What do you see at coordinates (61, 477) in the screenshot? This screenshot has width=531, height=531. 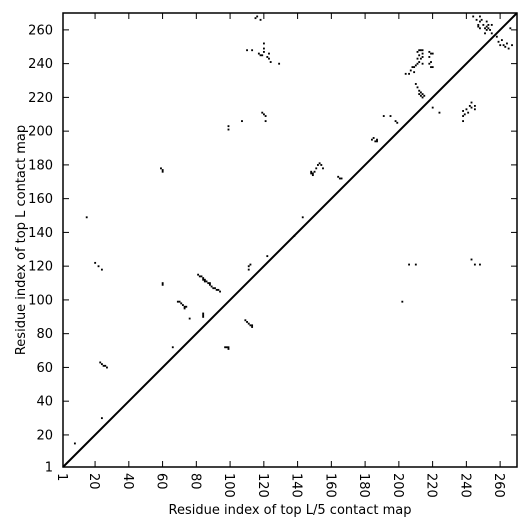 I see `x-tick-label: 1` at bounding box center [61, 477].